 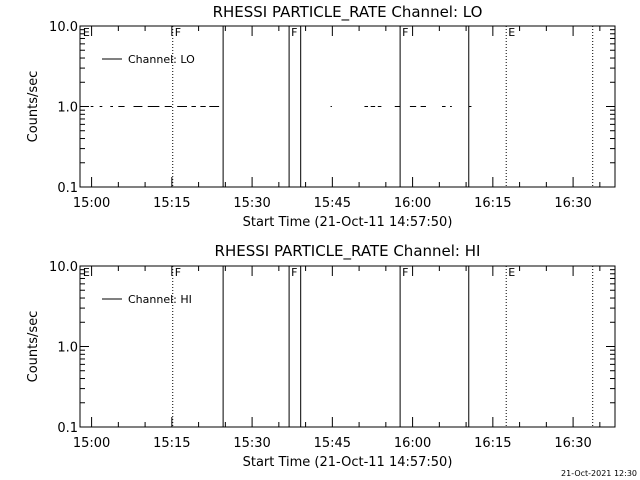 I want to click on legend-label: Channel: LO, so click(x=161, y=59).